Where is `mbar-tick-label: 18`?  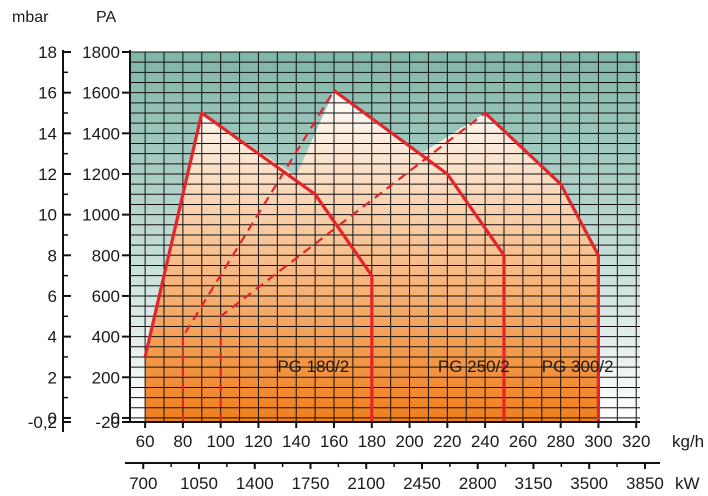
mbar-tick-label: 18 is located at coordinates (47, 52).